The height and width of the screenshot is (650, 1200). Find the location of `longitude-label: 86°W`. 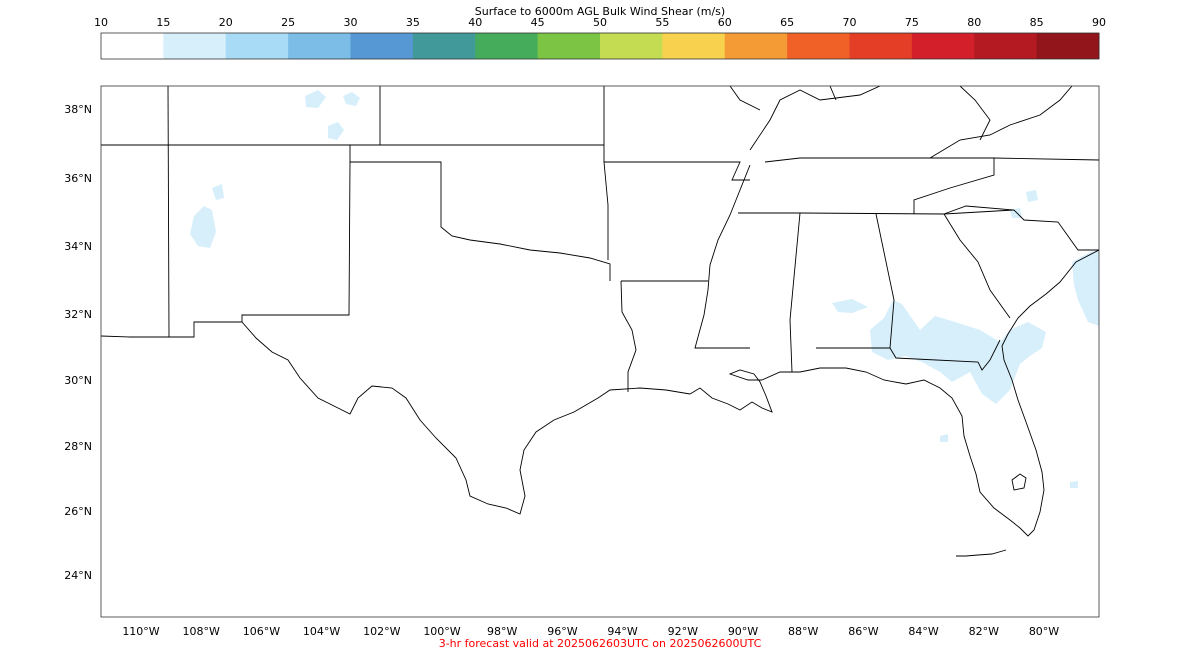

longitude-label: 86°W is located at coordinates (863, 631).